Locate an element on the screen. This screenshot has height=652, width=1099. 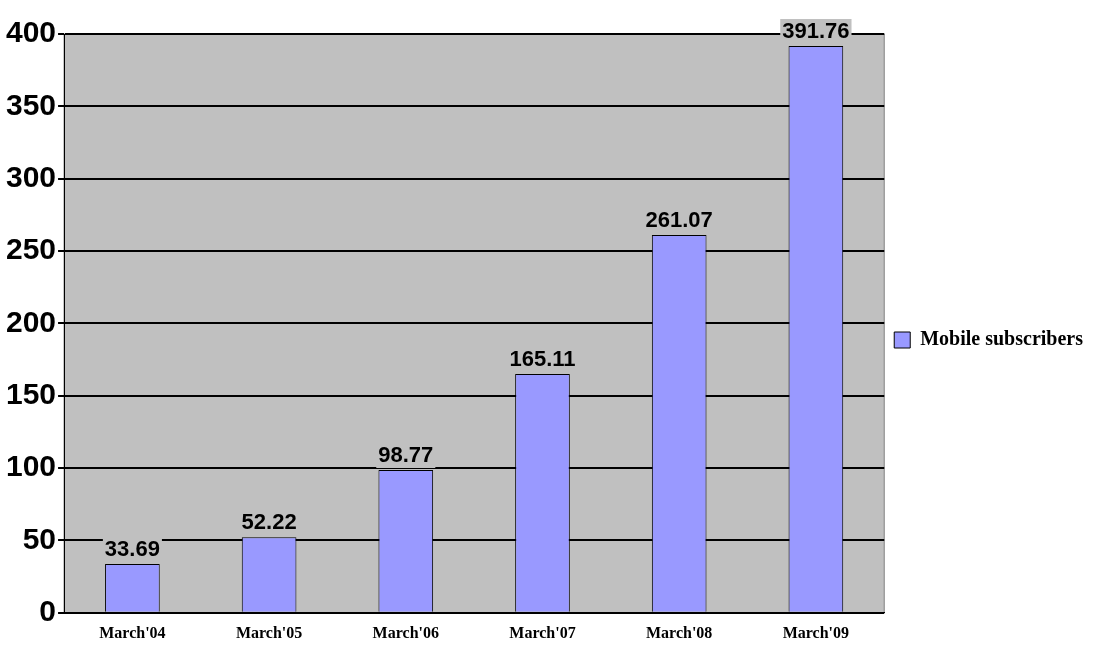
data-label: 261.07 is located at coordinates (679, 220).